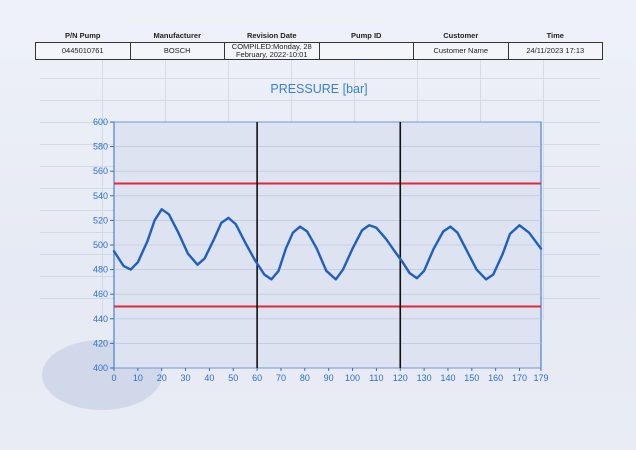 The image size is (636, 450). I want to click on x-tick-label: 80, so click(305, 378).